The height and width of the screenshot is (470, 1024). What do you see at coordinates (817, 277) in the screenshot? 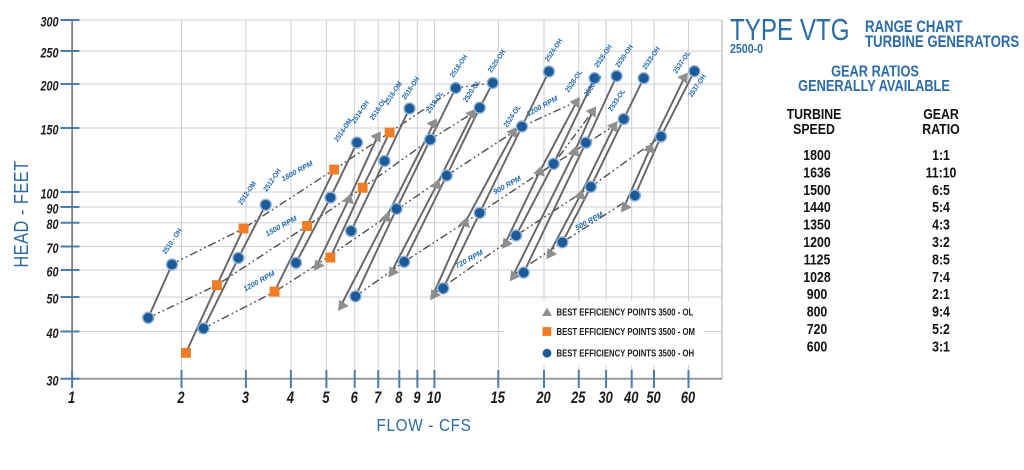
I see `svg-text: 1028` at bounding box center [817, 277].